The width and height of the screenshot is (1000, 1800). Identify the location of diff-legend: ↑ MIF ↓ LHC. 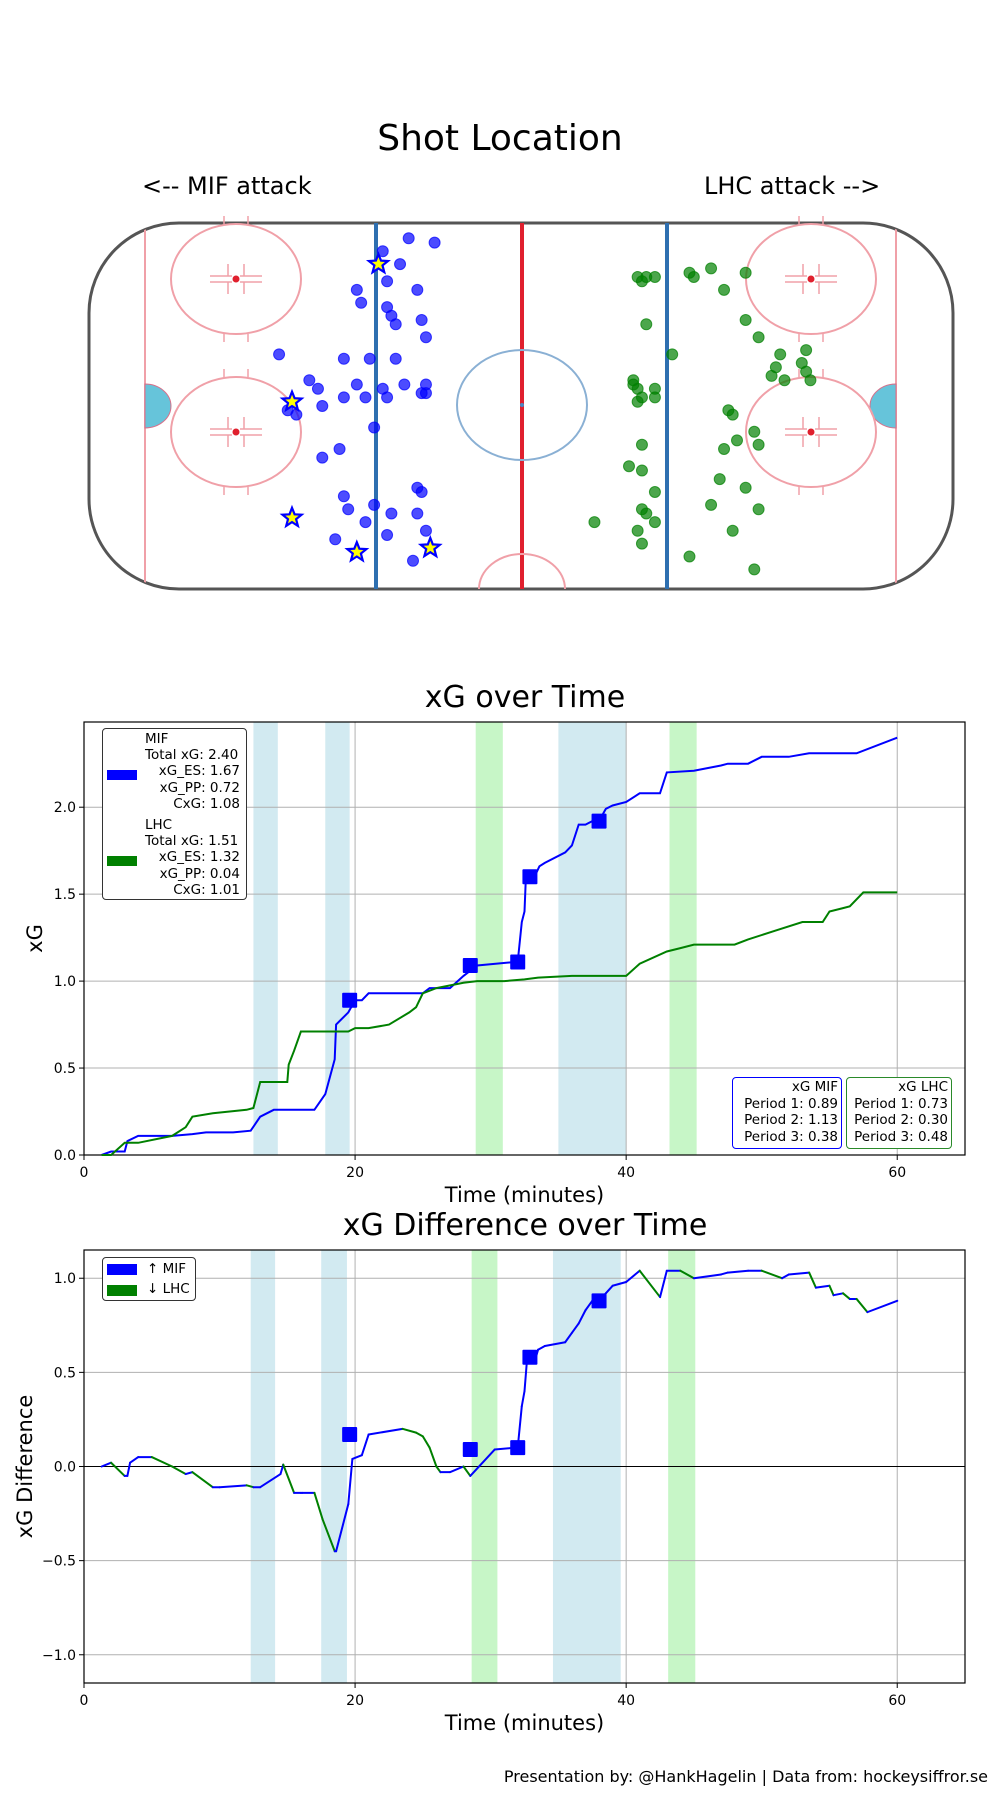
(149, 1279).